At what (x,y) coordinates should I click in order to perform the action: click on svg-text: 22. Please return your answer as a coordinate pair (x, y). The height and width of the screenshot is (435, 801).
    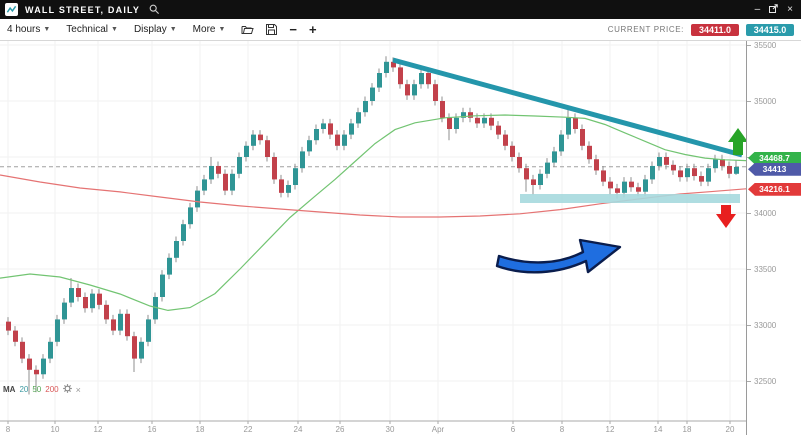
    Looking at the image, I should click on (248, 429).